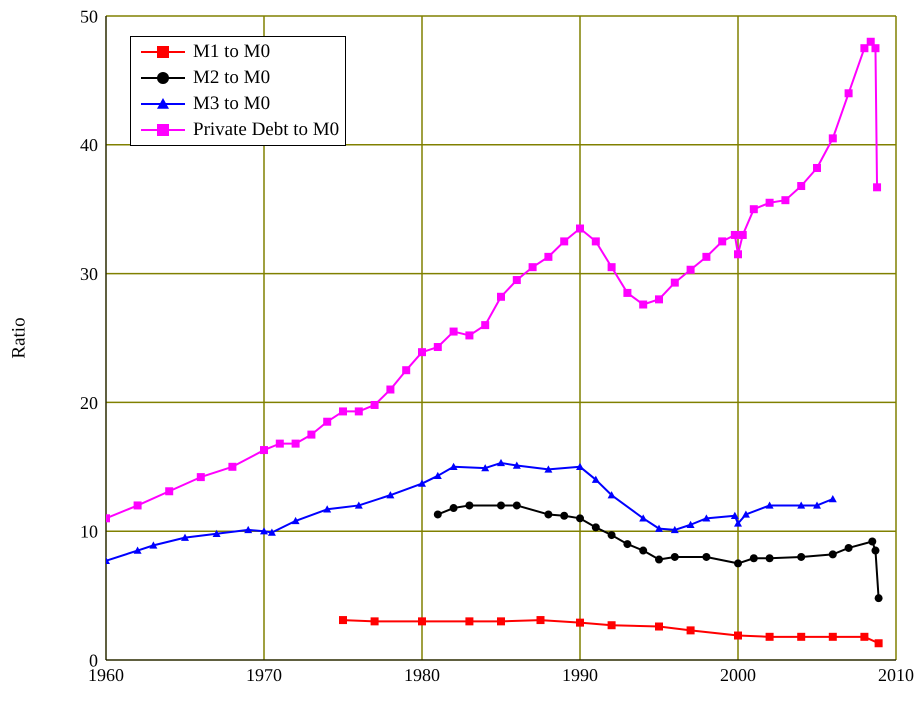 The image size is (924, 708). I want to click on y-tick-label: 50, so click(89, 16).